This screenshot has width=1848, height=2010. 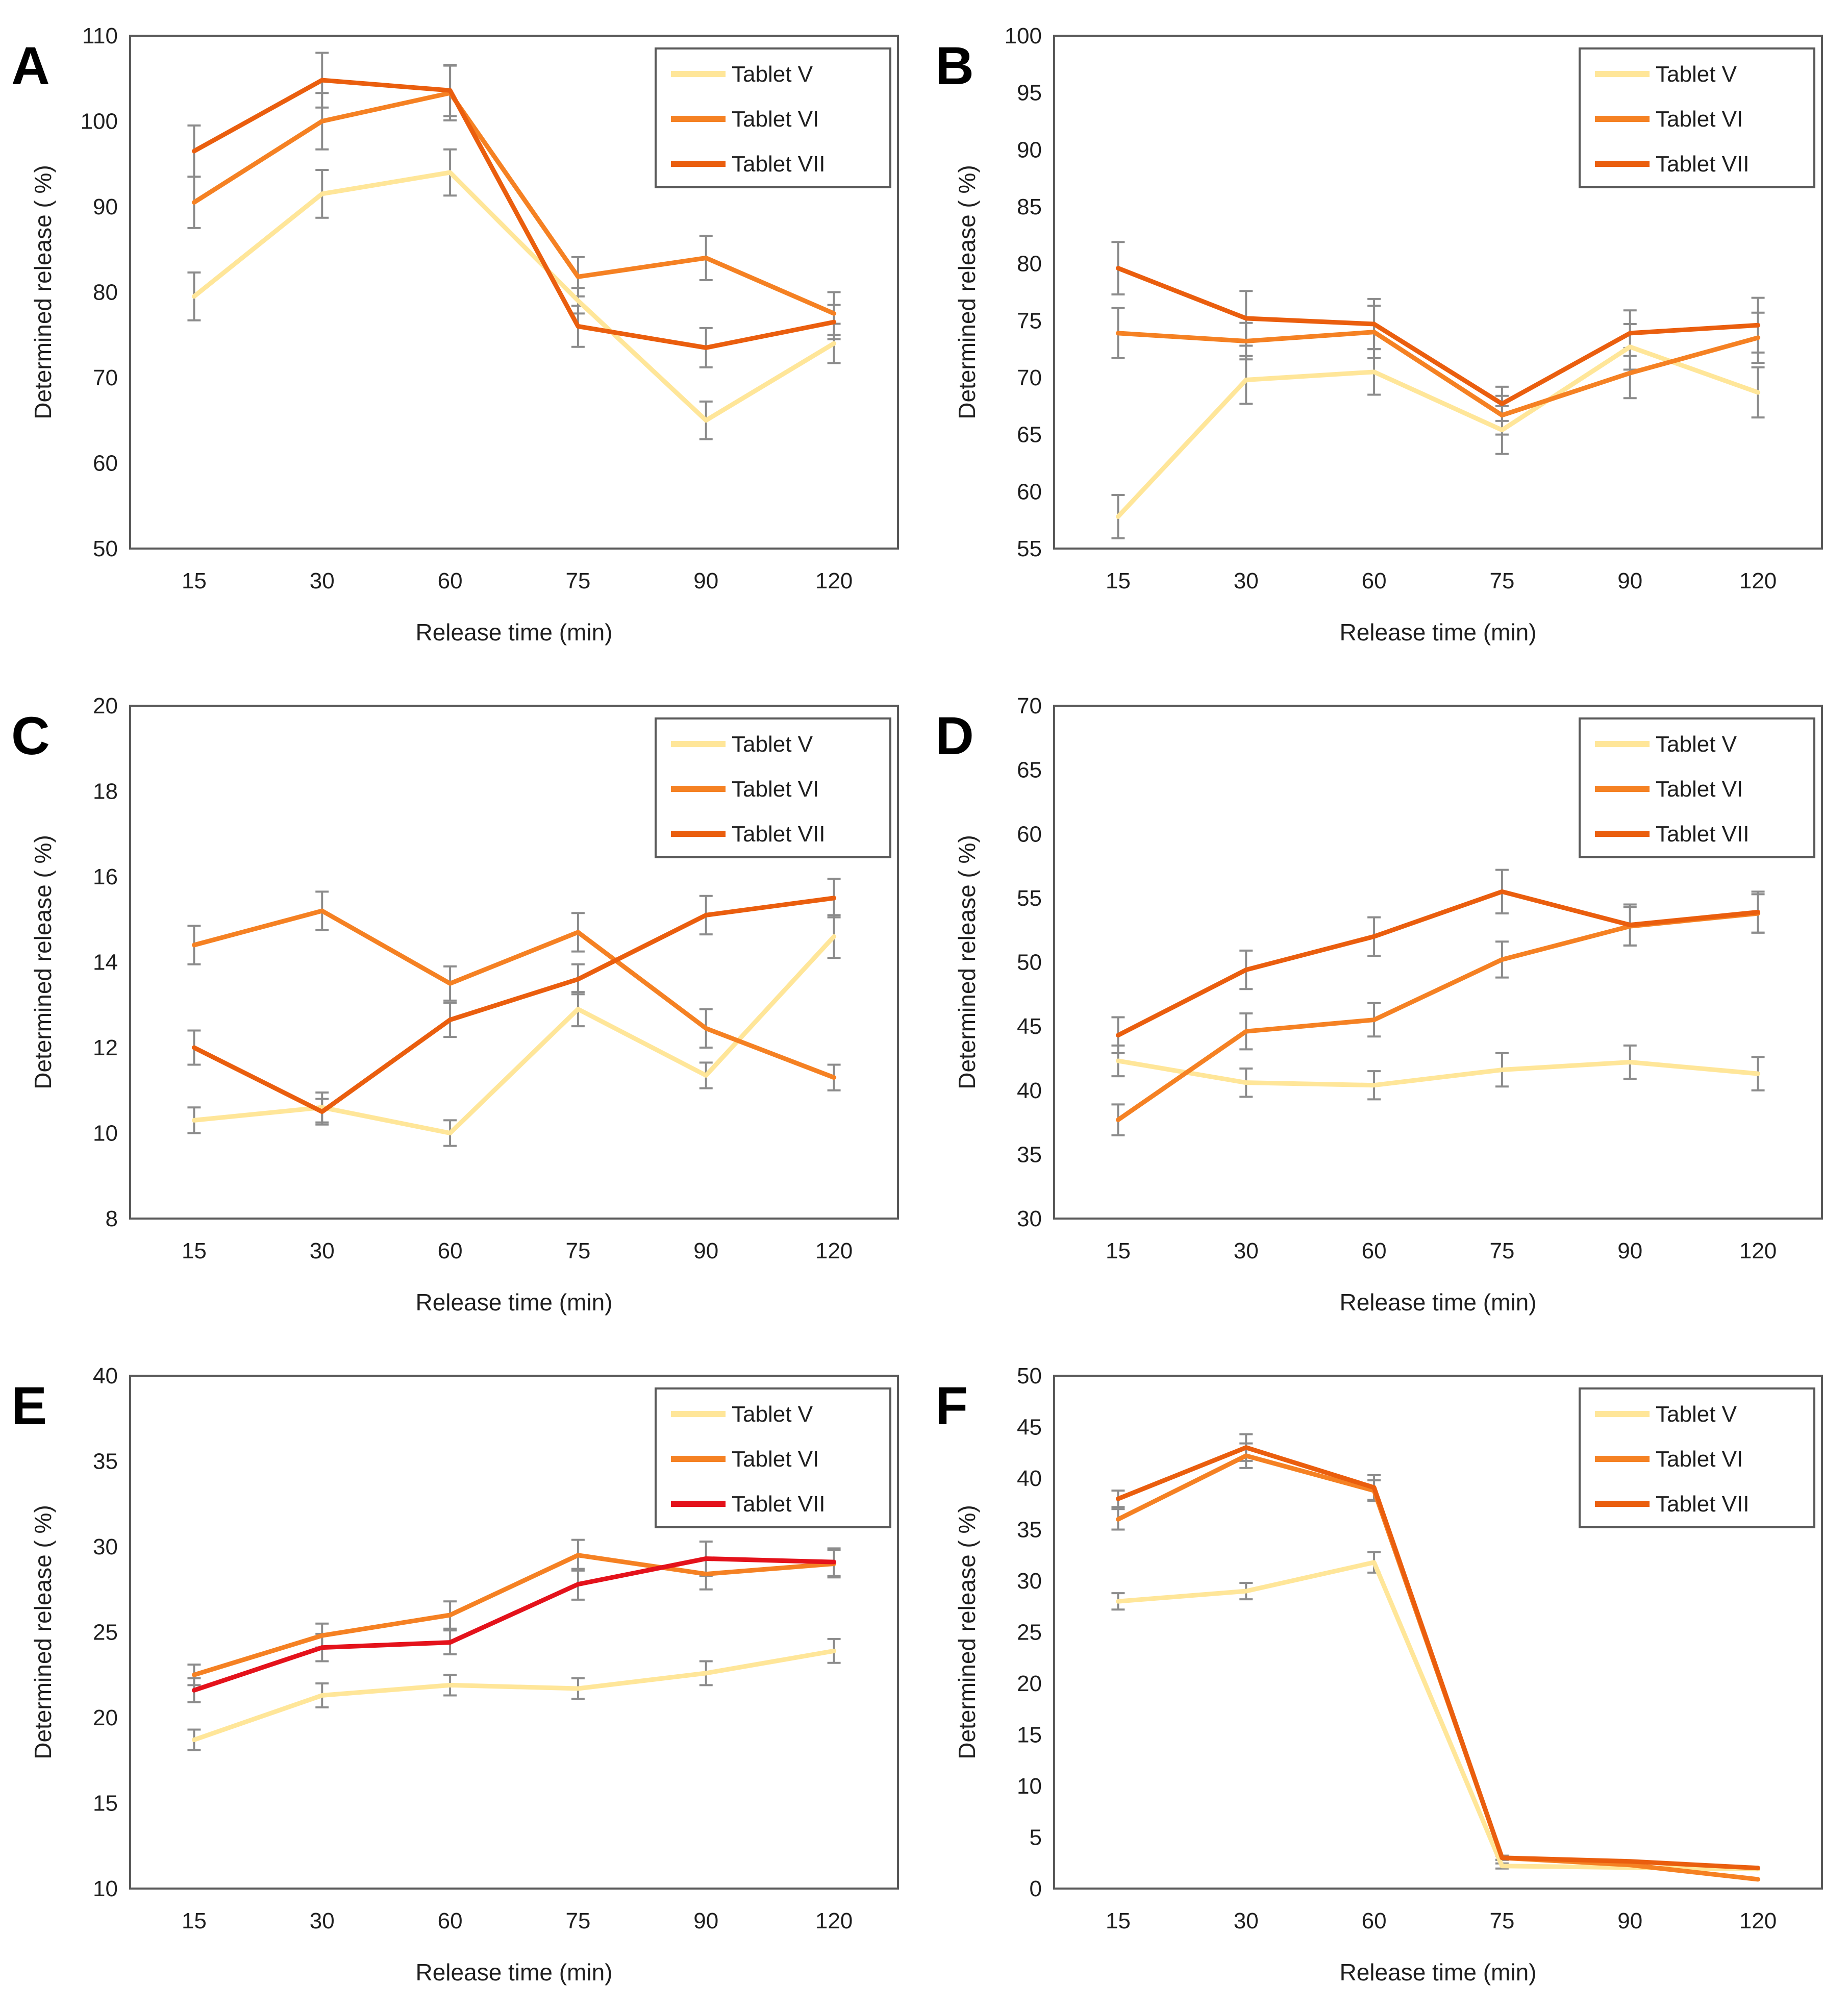 I want to click on svg-text: 25, so click(x=105, y=1632).